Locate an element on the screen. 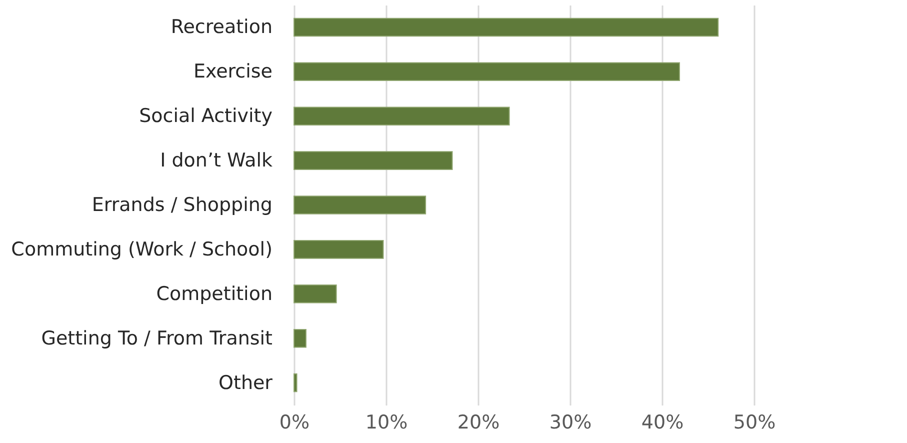  y-tick-label: Social Activity is located at coordinates (205, 116).